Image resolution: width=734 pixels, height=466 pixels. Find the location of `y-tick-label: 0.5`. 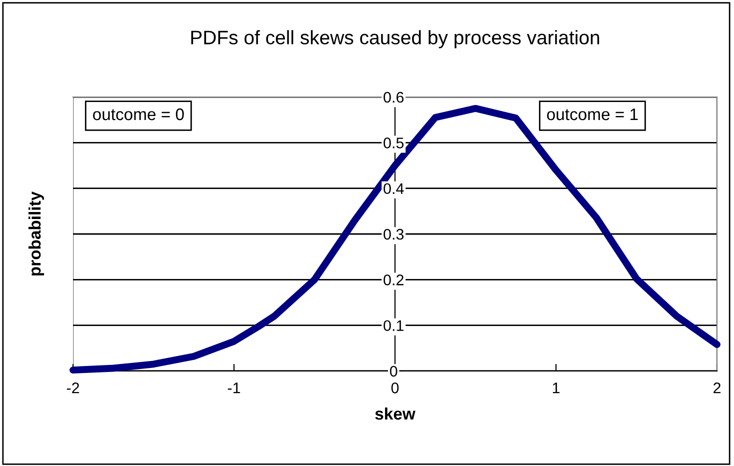

y-tick-label: 0.5 is located at coordinates (394, 143).